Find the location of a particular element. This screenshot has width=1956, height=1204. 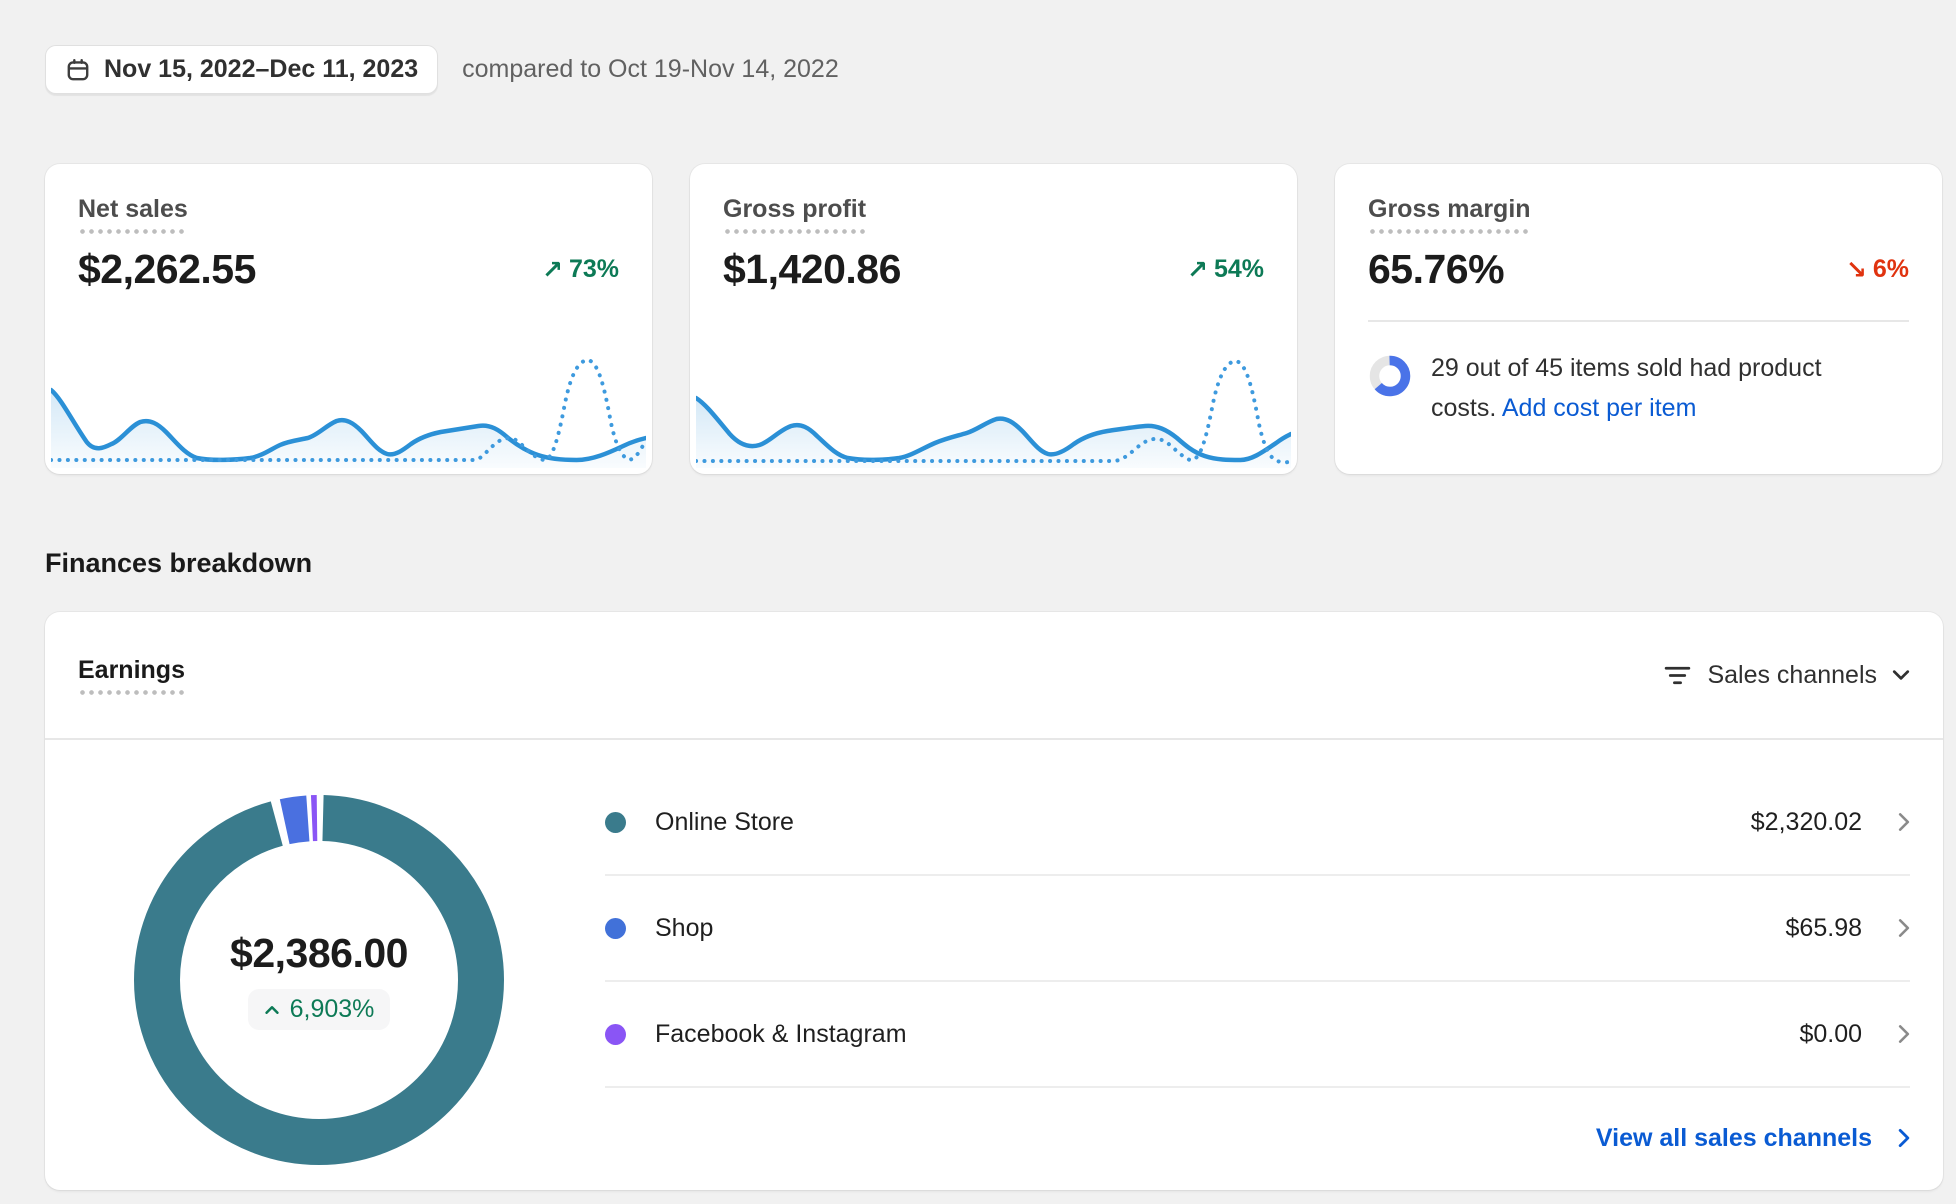

gross-margin-value: 65.76% is located at coordinates (1436, 269).